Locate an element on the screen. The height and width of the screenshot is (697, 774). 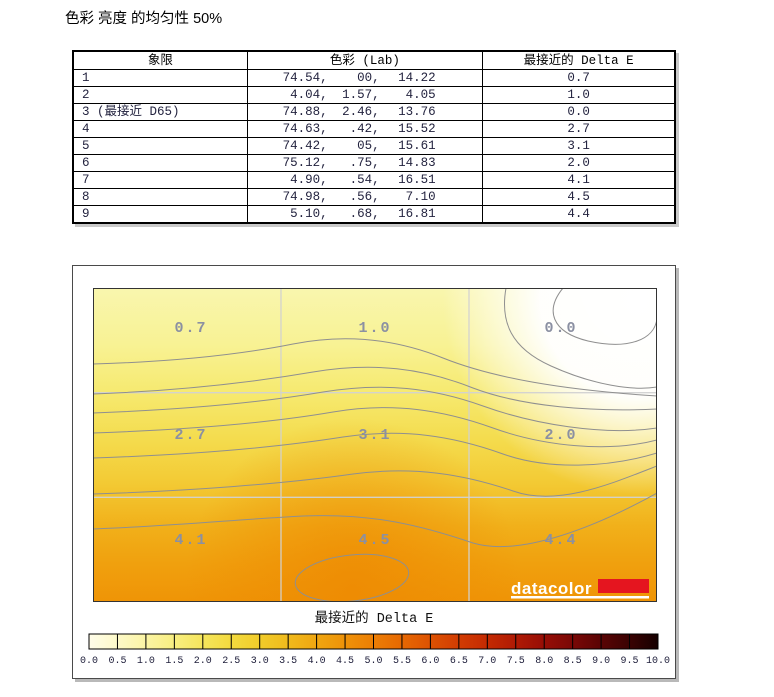
colorbar-tick-label: 0.0 is located at coordinates (89, 661).